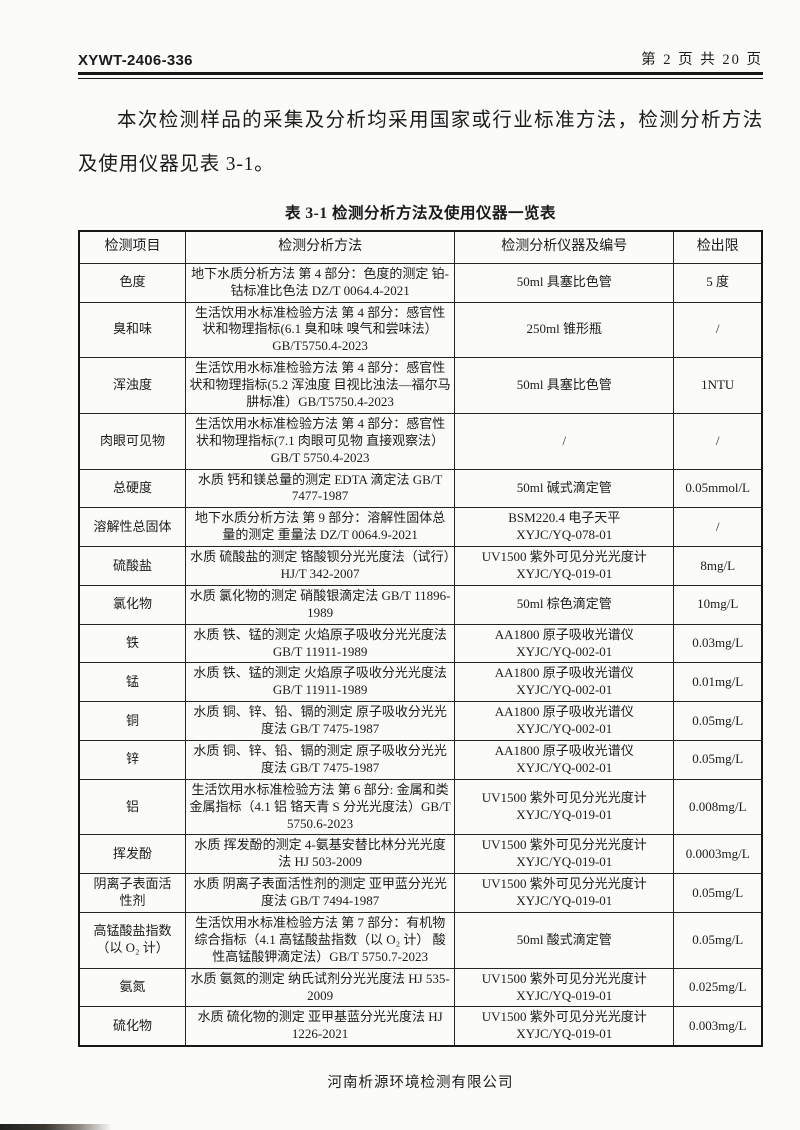 The height and width of the screenshot is (1130, 800). What do you see at coordinates (718, 987) in the screenshot?
I see `cell-limit: 0.025mg/L` at bounding box center [718, 987].